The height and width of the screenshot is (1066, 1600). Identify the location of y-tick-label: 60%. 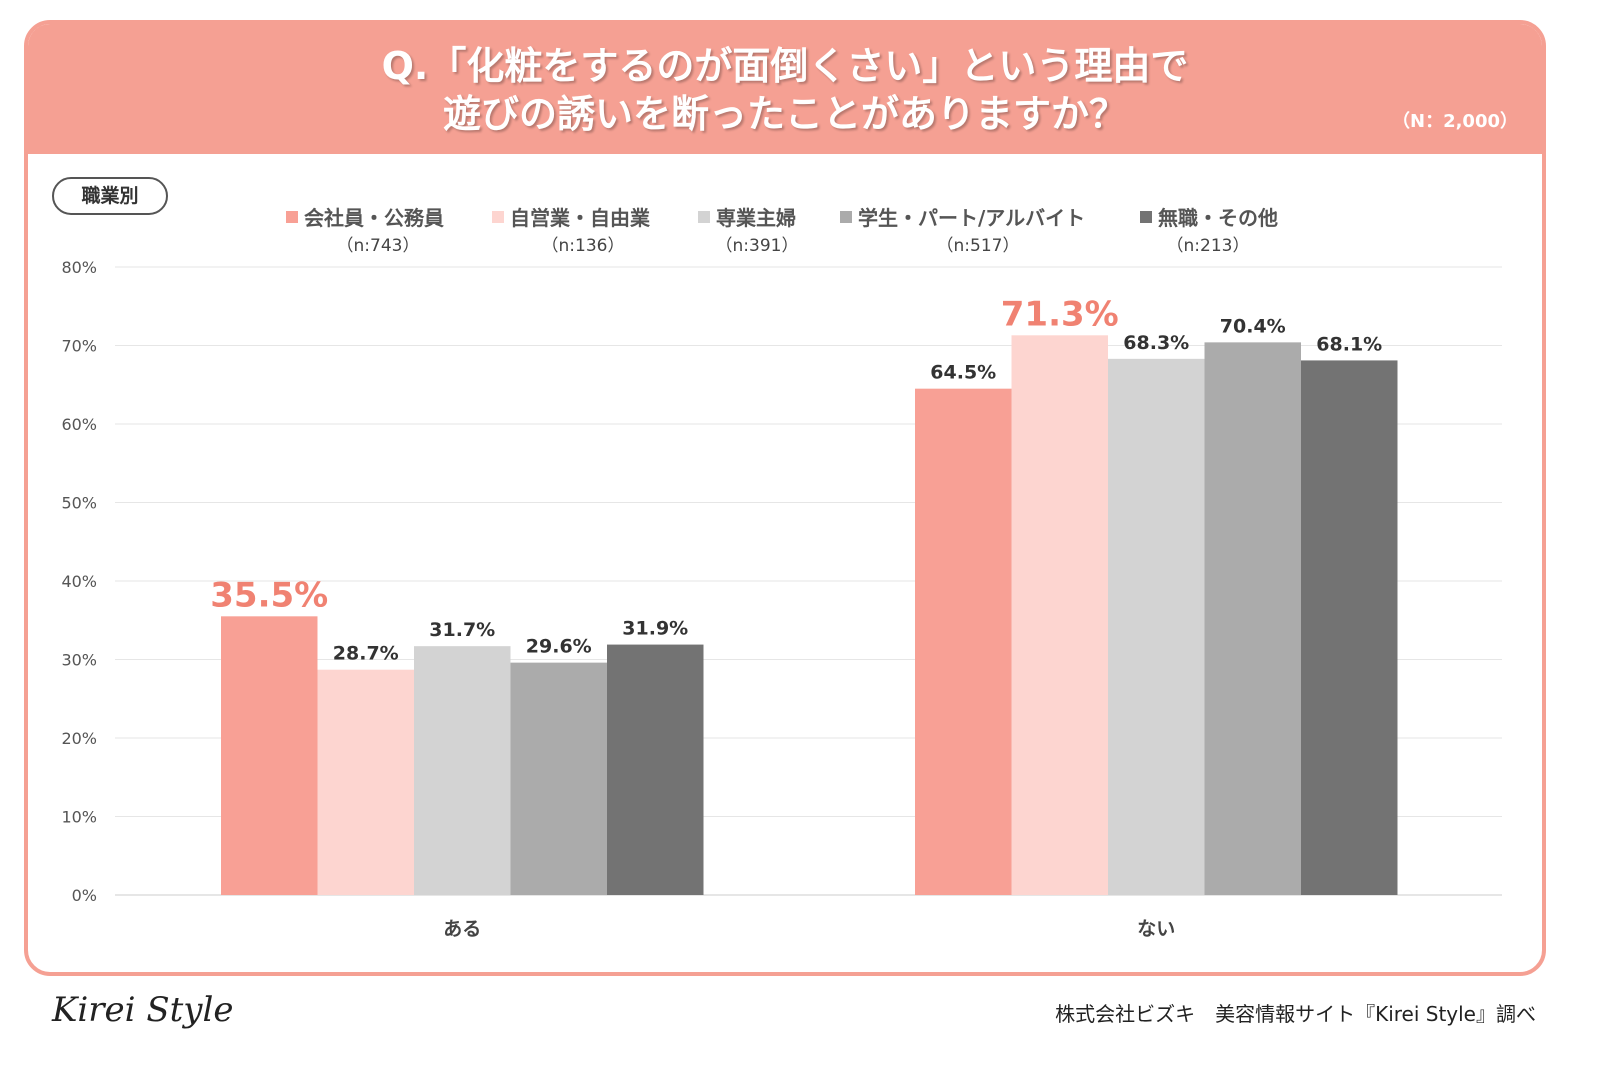
(79, 424).